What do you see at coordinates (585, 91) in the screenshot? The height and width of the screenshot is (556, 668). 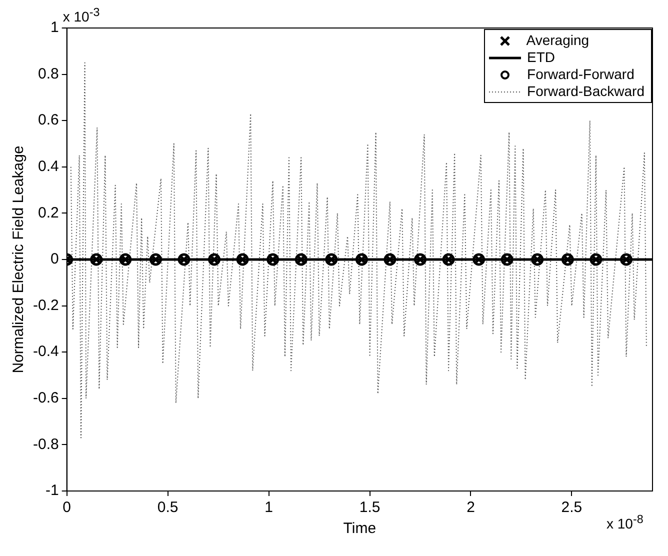 I see `legend-label: Forward-Backward` at bounding box center [585, 91].